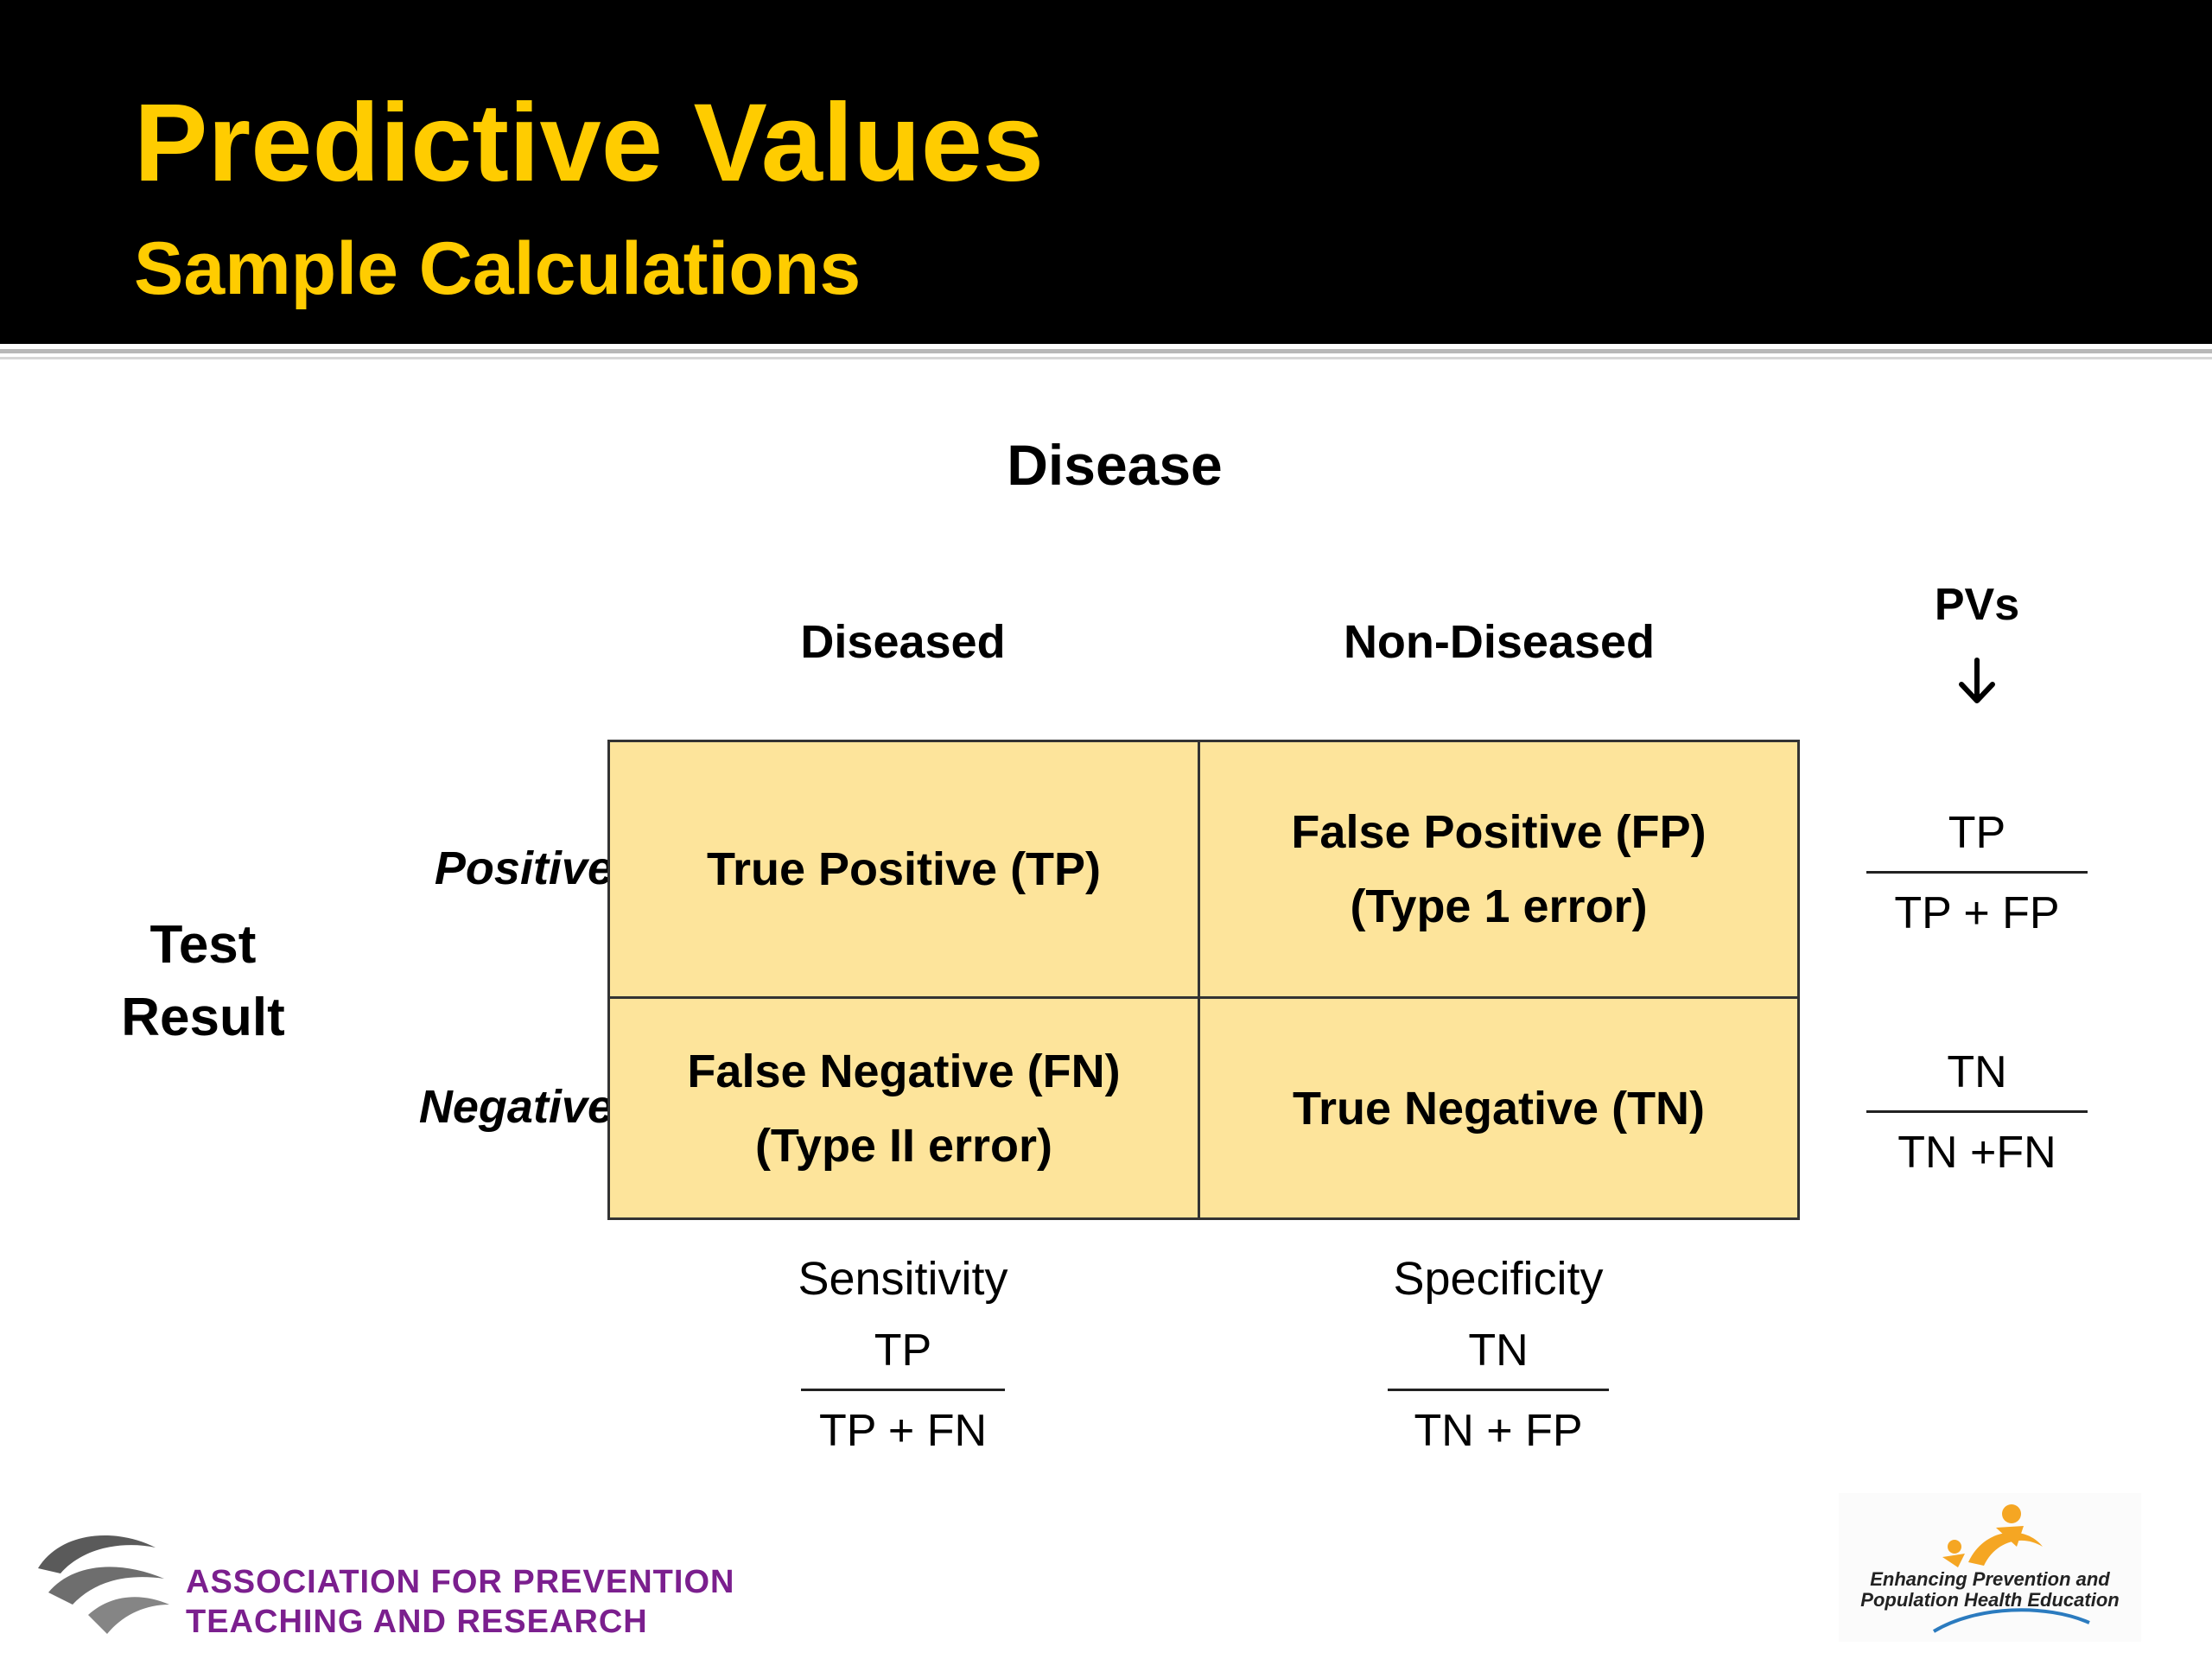 This screenshot has width=2212, height=1659. Describe the element at coordinates (1115, 465) in the screenshot. I see `column-group-label: Disease` at that location.